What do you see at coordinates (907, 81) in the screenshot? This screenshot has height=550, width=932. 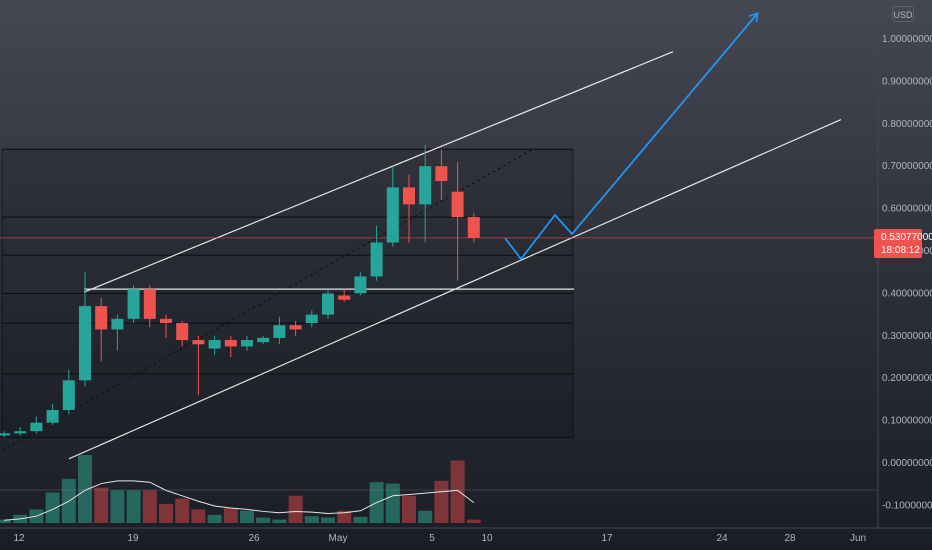 I see `price-tick-label: 0.90000000` at bounding box center [907, 81].